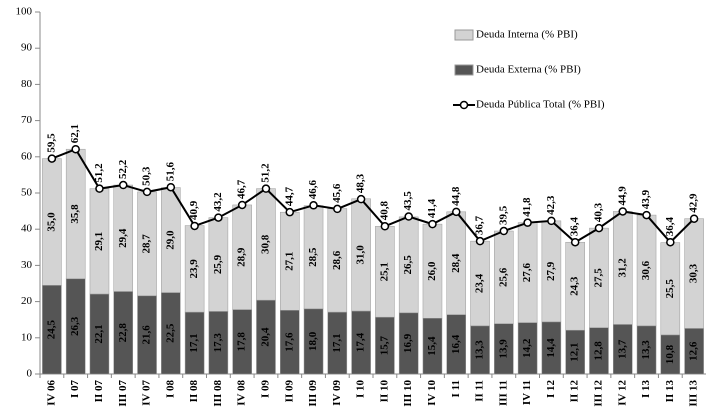  I want to click on bar-value-label: 24,5, so click(51, 330).